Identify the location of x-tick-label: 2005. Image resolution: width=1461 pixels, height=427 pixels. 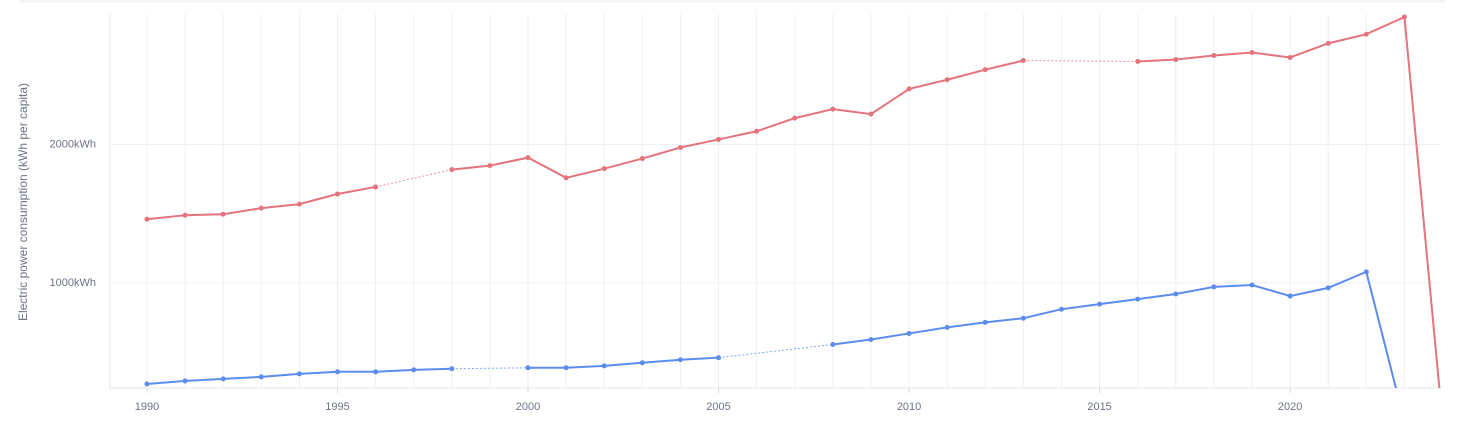
(718, 407).